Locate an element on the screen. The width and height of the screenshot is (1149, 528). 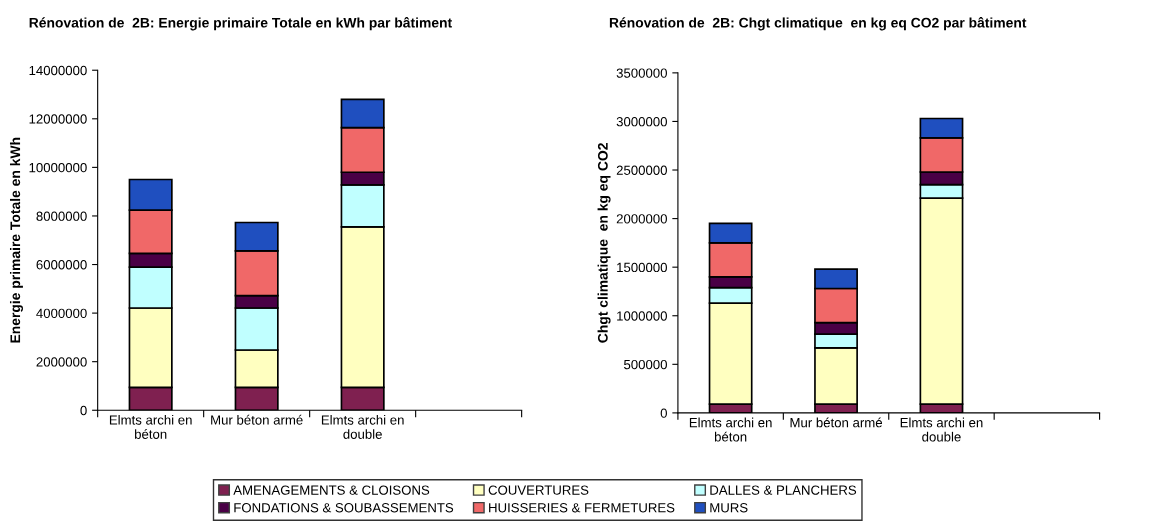
legend-label: MURS is located at coordinates (729, 508).